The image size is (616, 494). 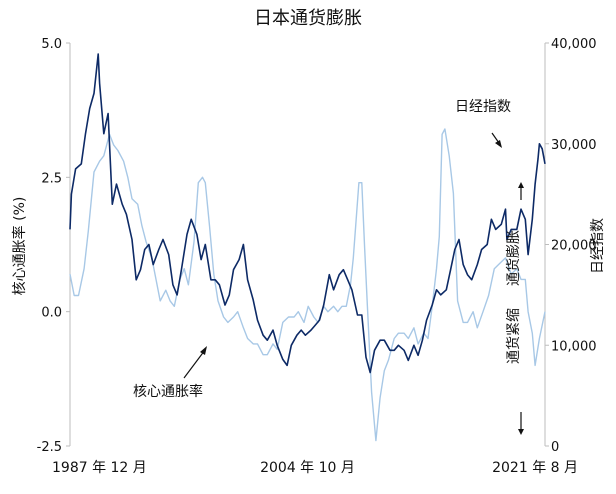 What do you see at coordinates (498, 144) in the screenshot?
I see `nikkei-arrowhead` at bounding box center [498, 144].